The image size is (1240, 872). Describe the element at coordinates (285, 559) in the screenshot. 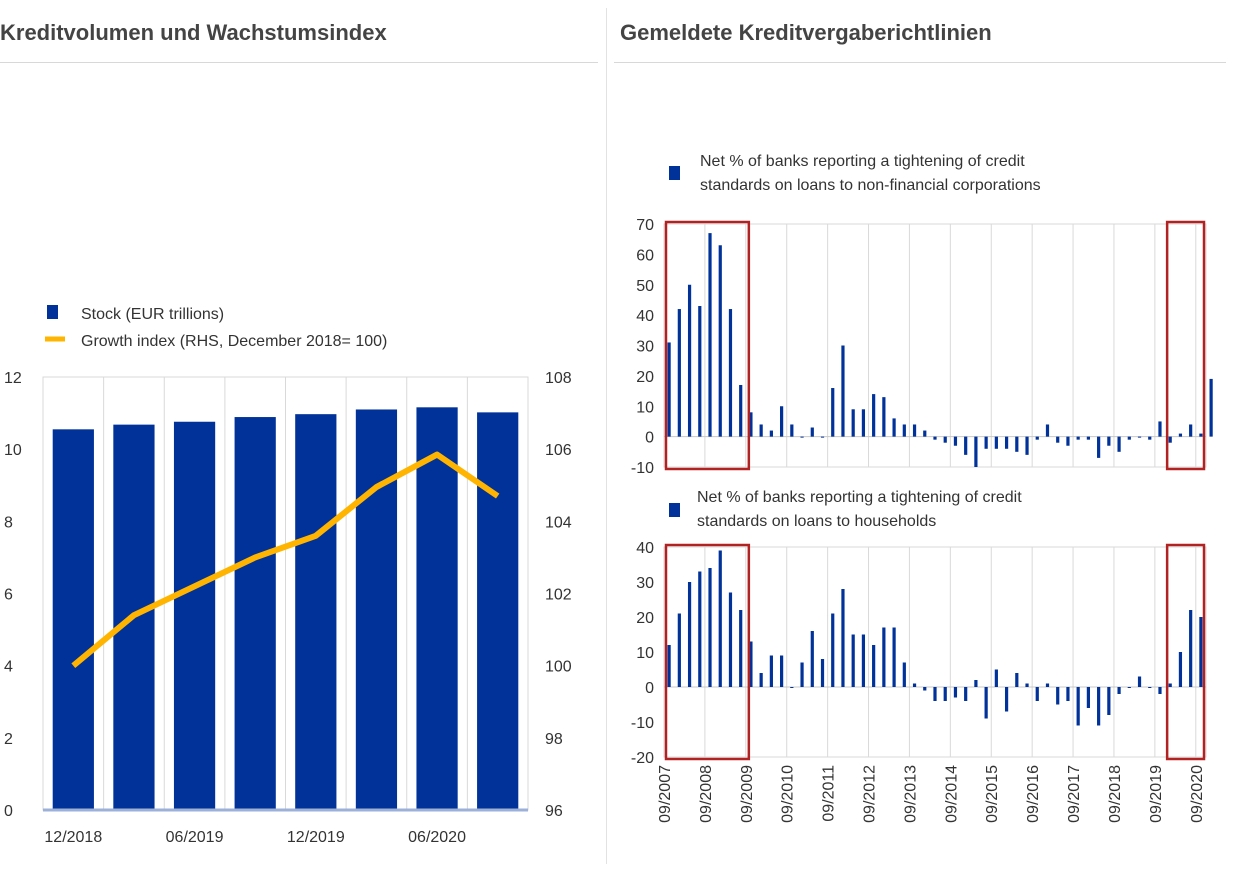

I see `growth-index-line` at that location.